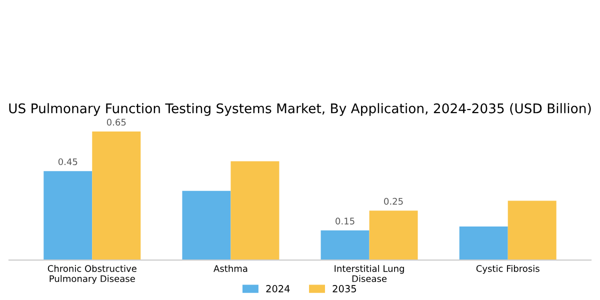 Image resolution: width=600 pixels, height=300 pixels. What do you see at coordinates (231, 268) in the screenshot?
I see `x-tick-label: Asthma` at bounding box center [231, 268].